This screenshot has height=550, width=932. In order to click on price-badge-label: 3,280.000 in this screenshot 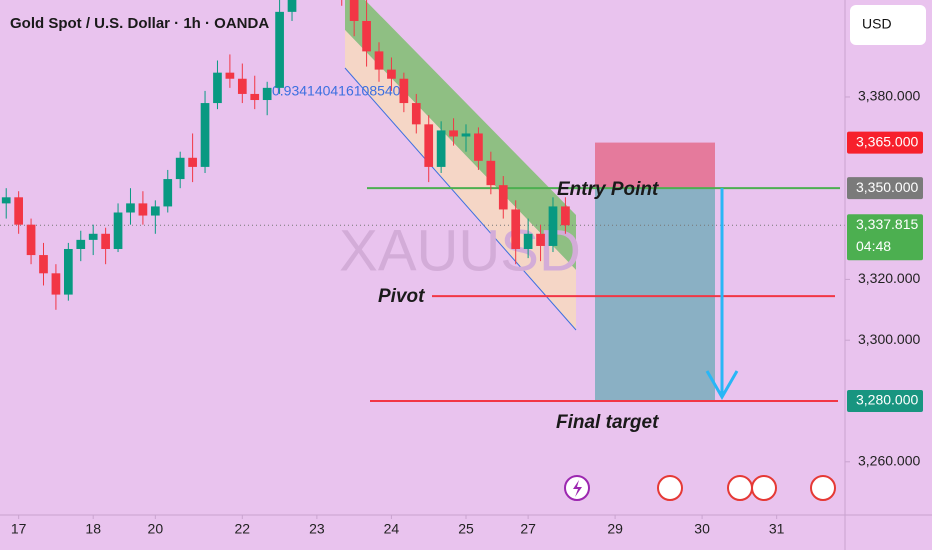, I will do `click(887, 400)`.